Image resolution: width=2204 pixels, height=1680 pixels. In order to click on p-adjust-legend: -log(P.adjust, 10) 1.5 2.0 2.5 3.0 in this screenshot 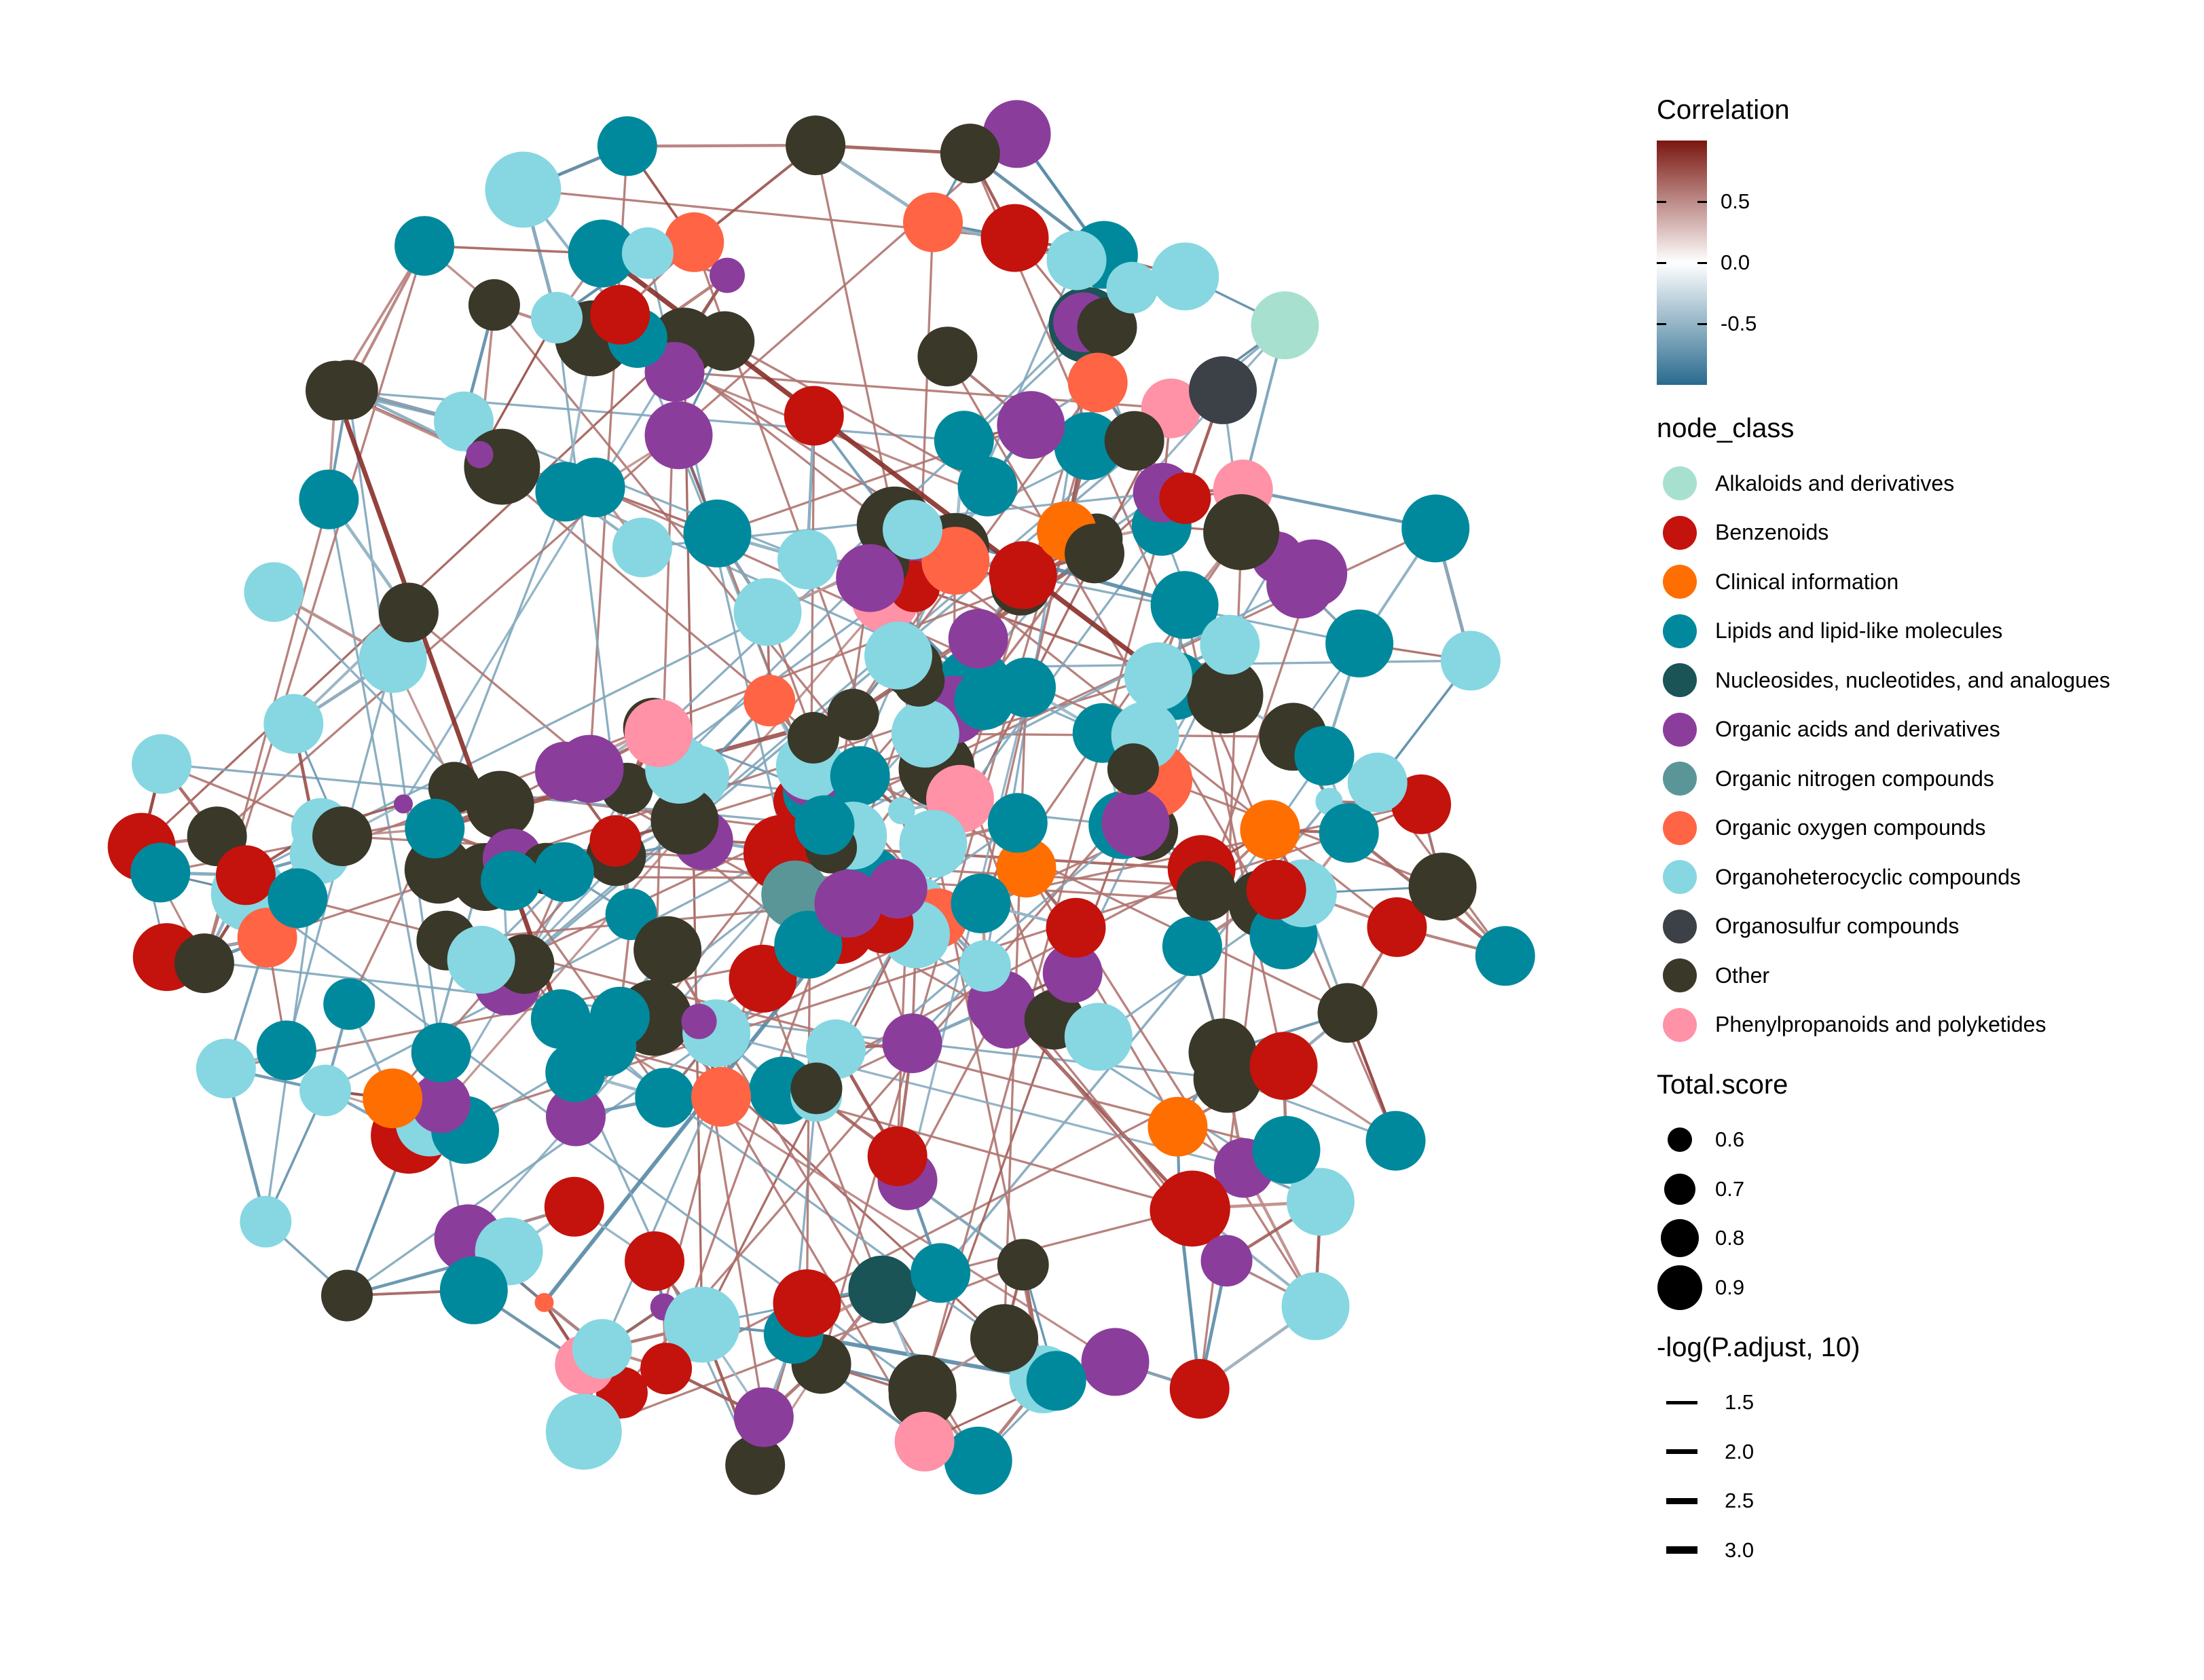, I will do `click(1925, 1453)`.